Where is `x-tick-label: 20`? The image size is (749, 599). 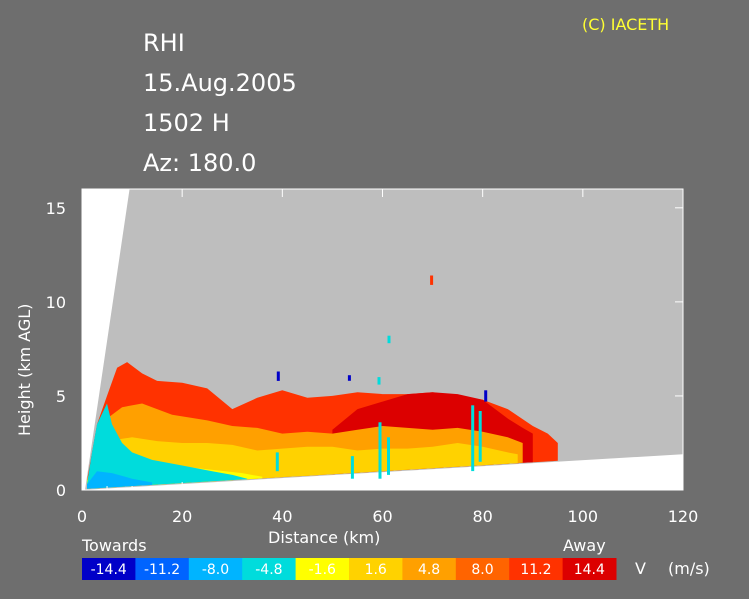 x-tick-label: 20 is located at coordinates (182, 516).